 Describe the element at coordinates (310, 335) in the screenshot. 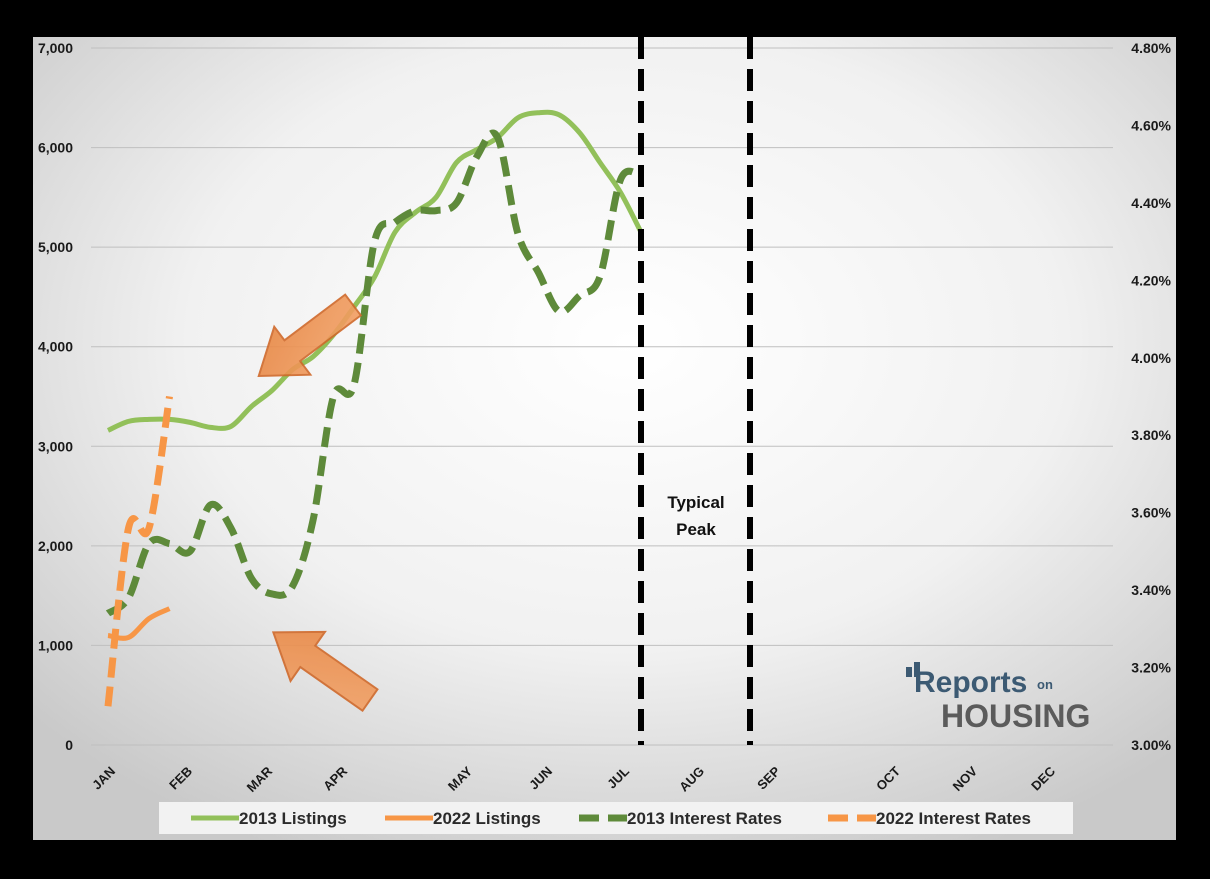

I see `upper-arrow-icon` at that location.